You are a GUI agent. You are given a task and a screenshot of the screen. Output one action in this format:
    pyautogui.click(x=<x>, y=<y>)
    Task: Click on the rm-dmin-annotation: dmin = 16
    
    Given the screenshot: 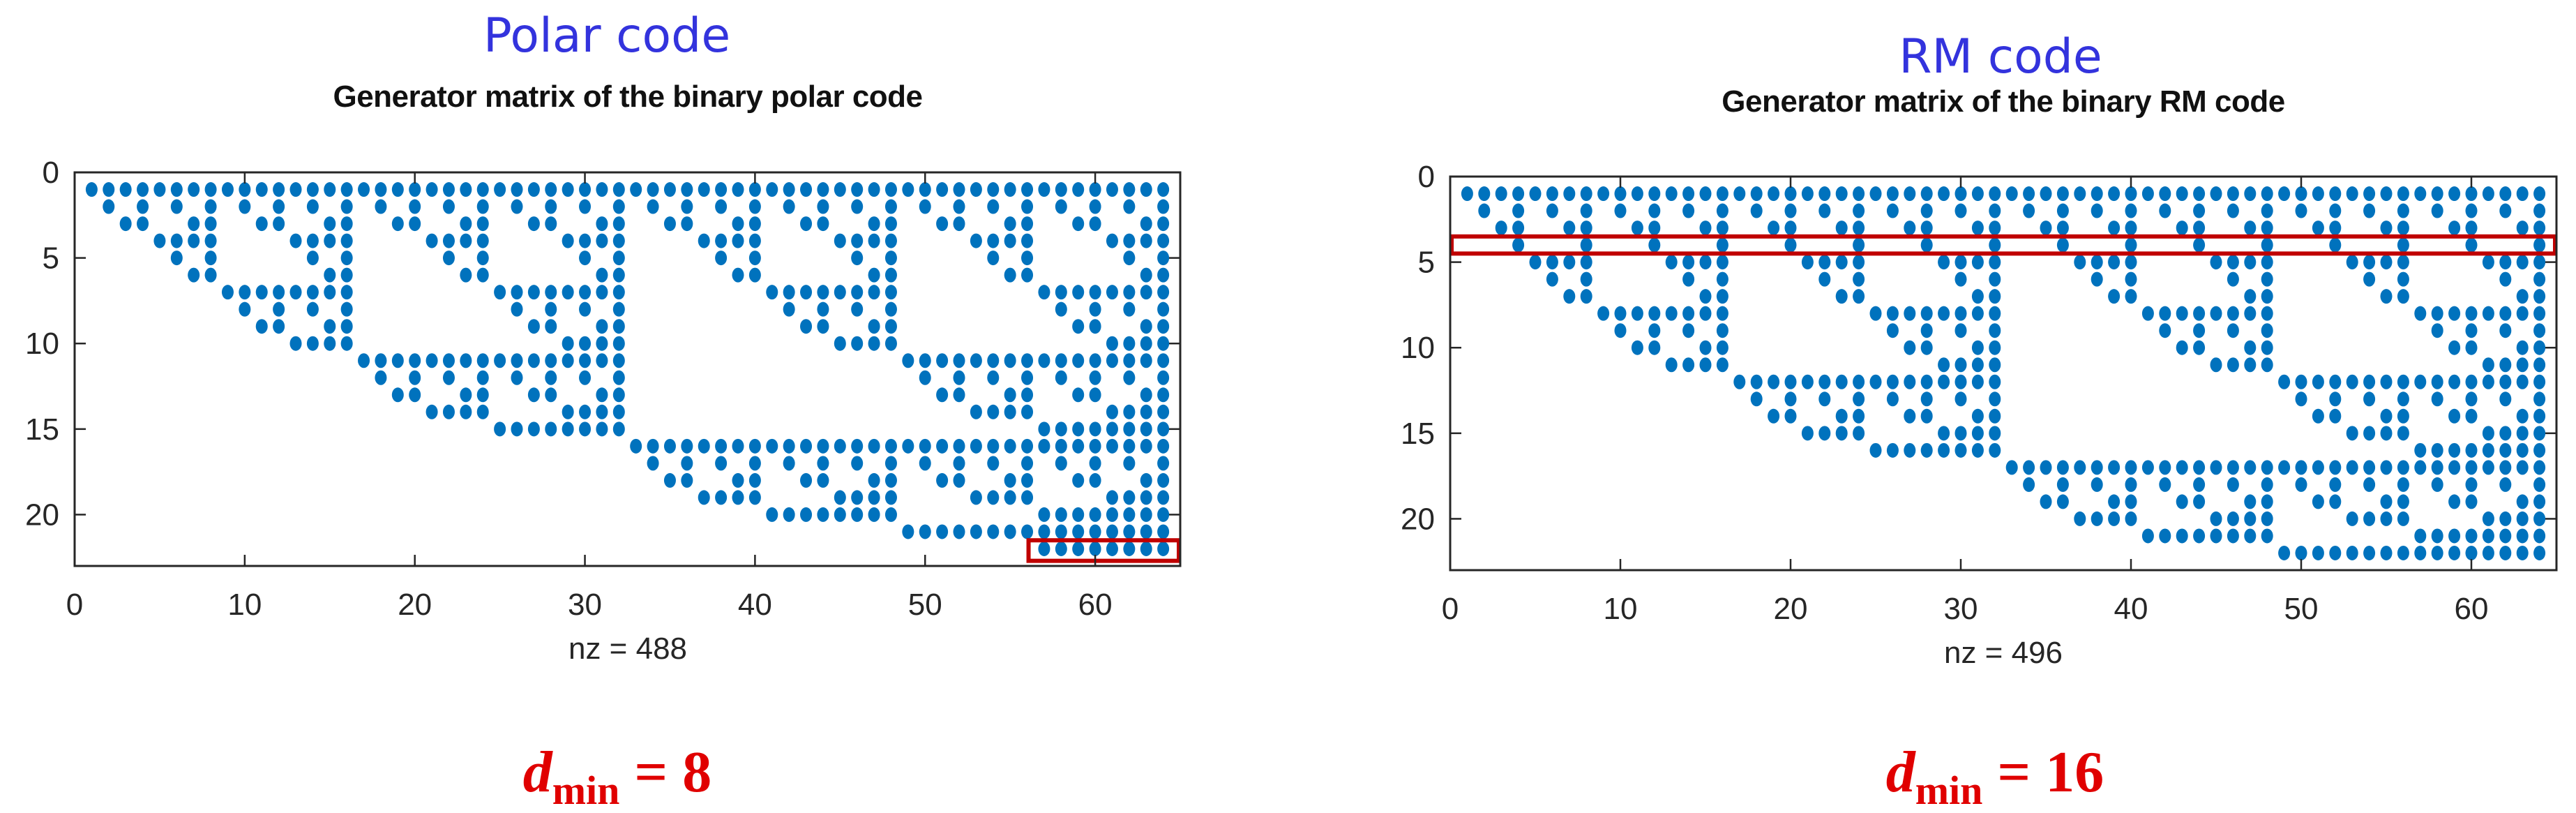 What is the action you would take?
    pyautogui.click(x=1994, y=775)
    